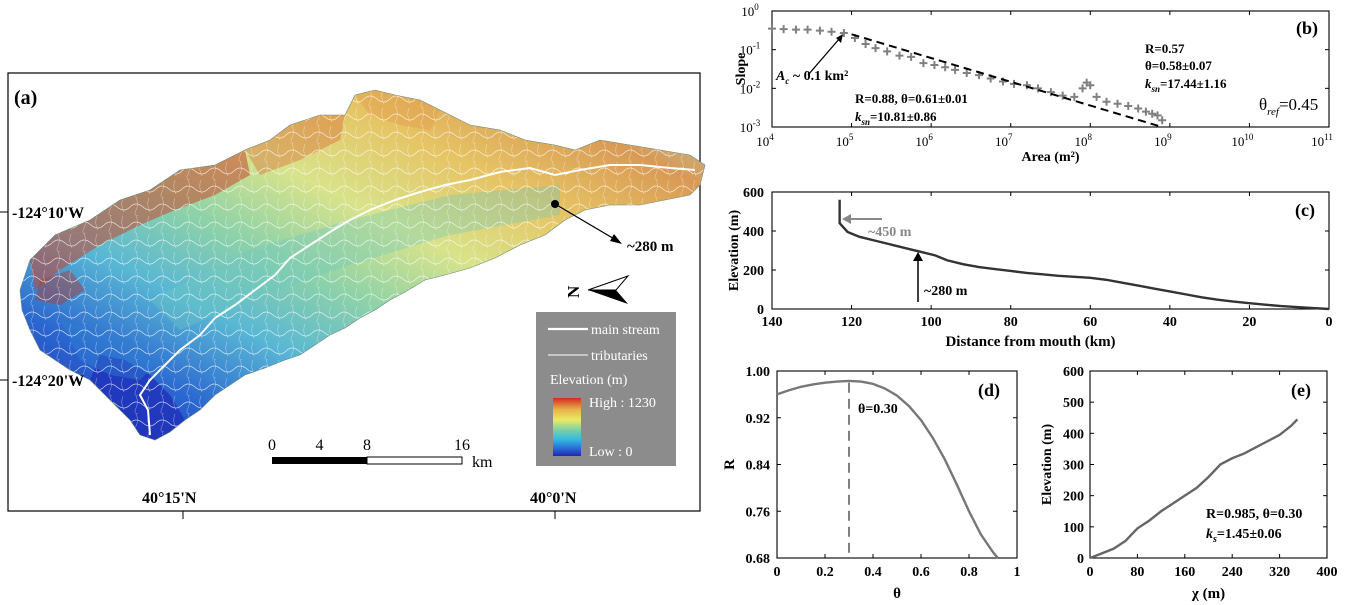 Image resolution: width=1359 pixels, height=605 pixels. What do you see at coordinates (911, 98) in the screenshot?
I see `b-left-fit: R=0.88, θ=0.61±0.01` at bounding box center [911, 98].